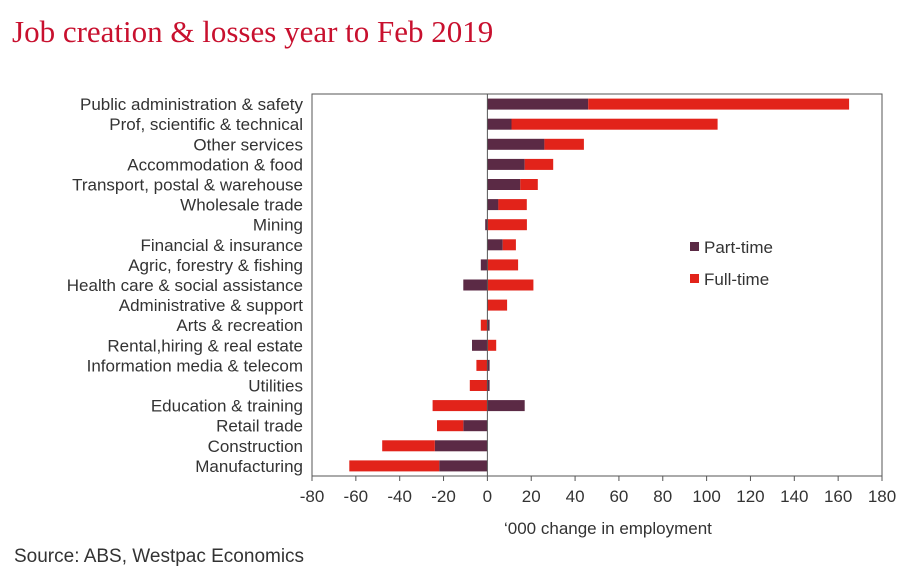  Describe the element at coordinates (241, 205) in the screenshot. I see `category-label: Wholesale trade` at that location.